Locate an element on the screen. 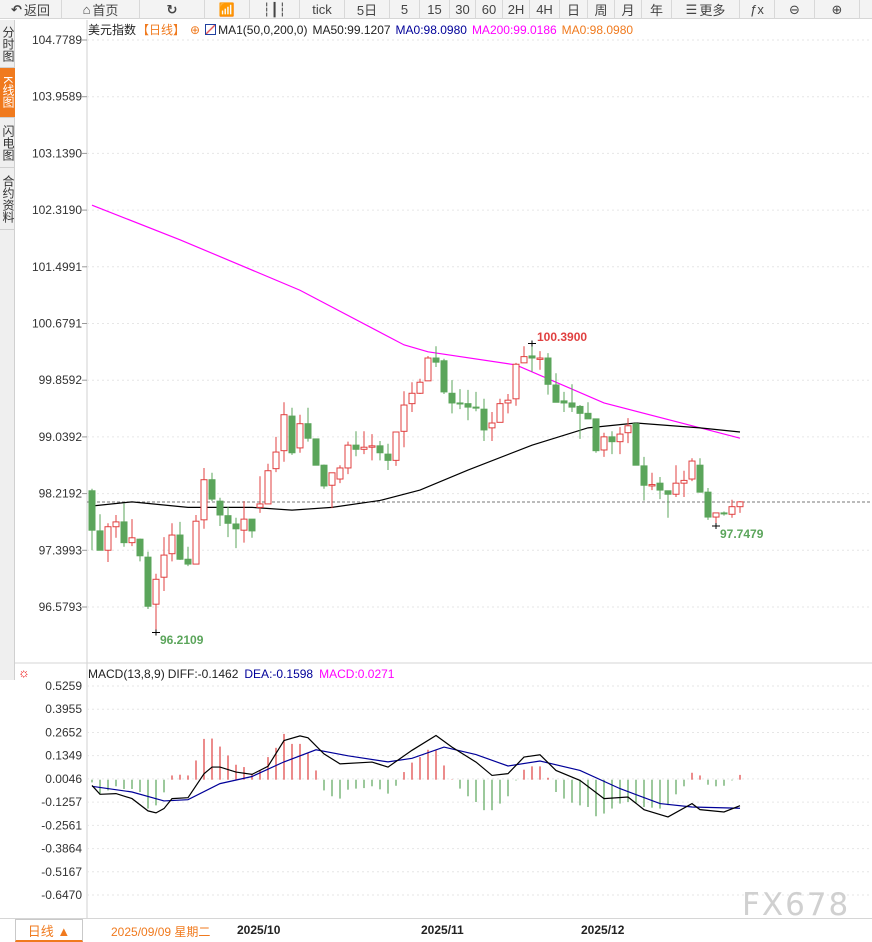  period-button: 日线 ▲ is located at coordinates (49, 930).